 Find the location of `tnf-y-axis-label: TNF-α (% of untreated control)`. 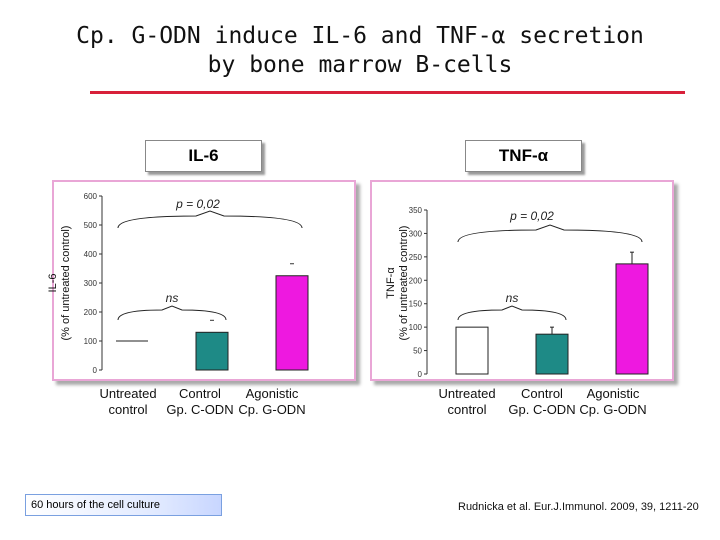

tnf-y-axis-label: TNF-α (% of untreated control) is located at coordinates (398, 283).